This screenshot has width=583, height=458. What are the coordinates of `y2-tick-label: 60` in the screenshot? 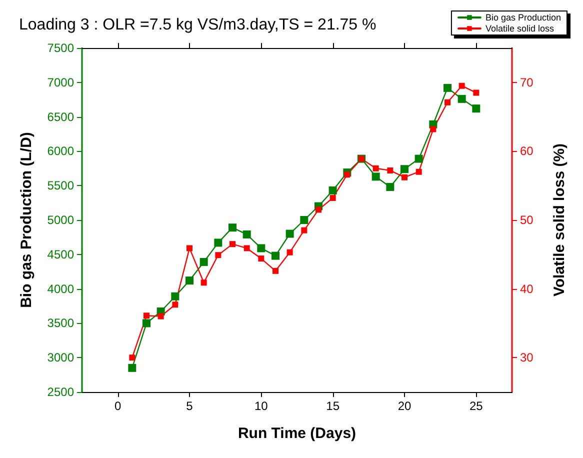 It's located at (527, 151).